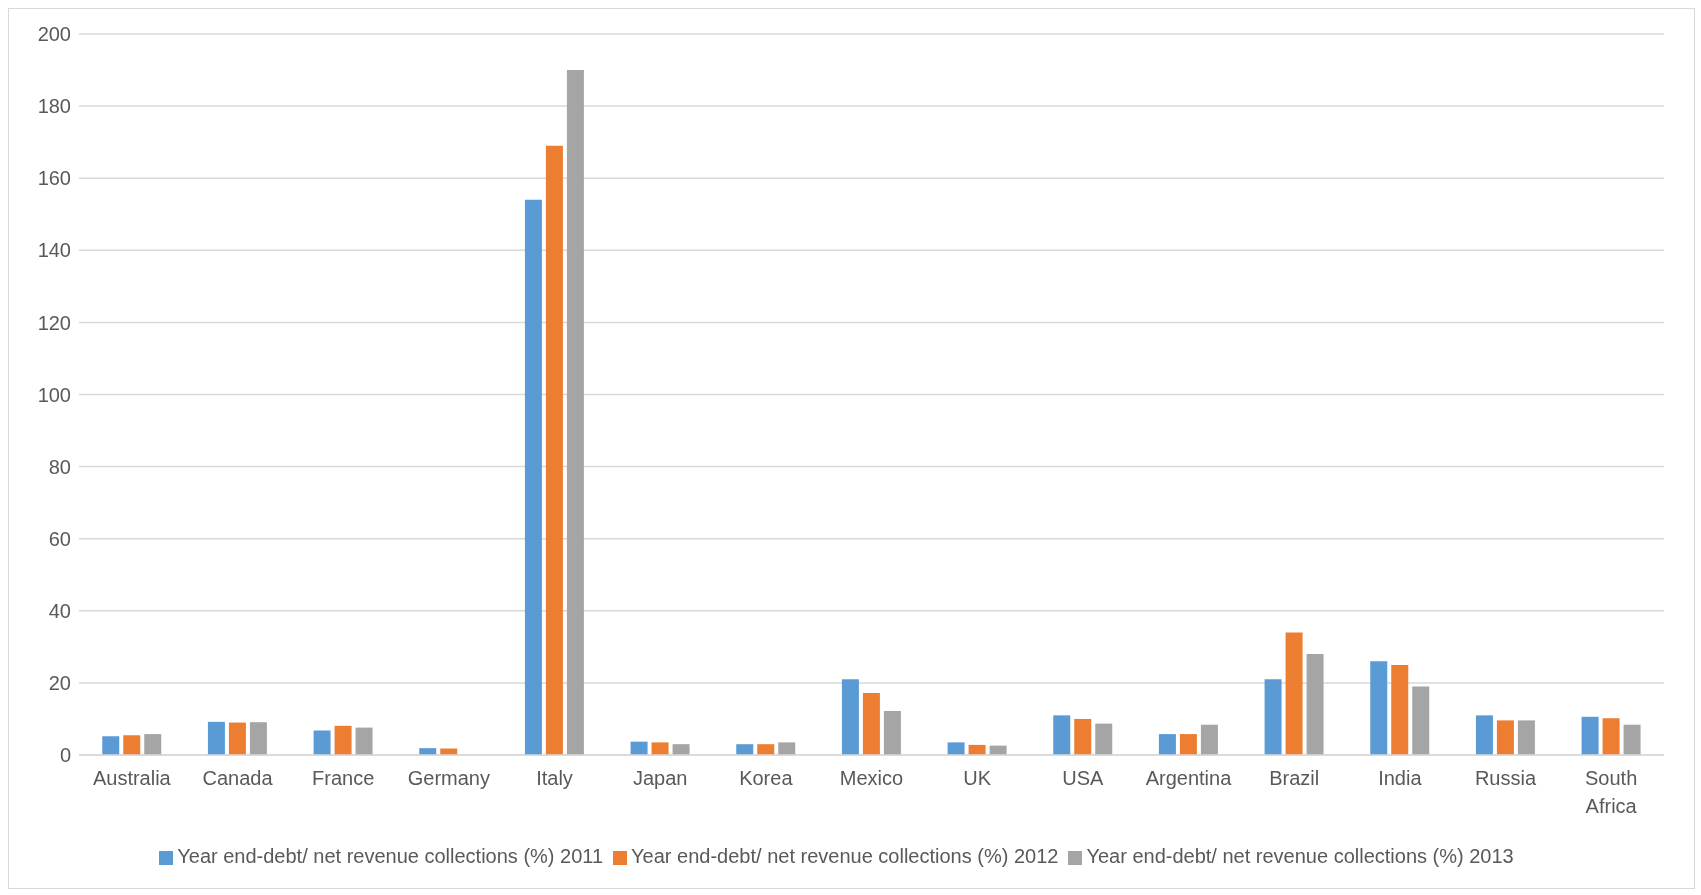 This screenshot has width=1701, height=895. I want to click on x-tick-label: Japan, so click(660, 778).